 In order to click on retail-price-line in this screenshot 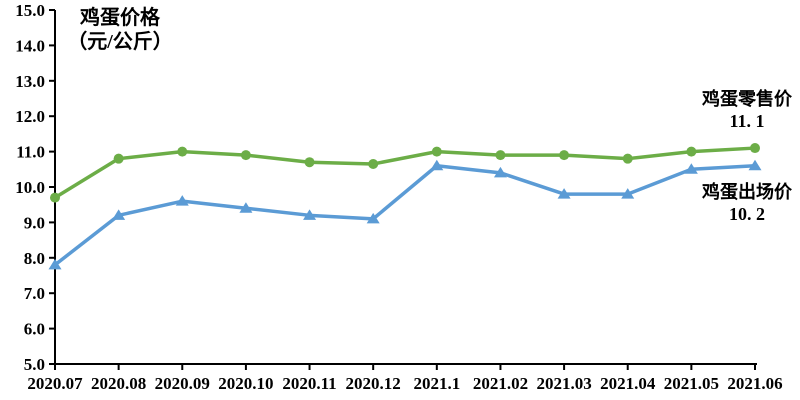, I will do `click(405, 173)`.